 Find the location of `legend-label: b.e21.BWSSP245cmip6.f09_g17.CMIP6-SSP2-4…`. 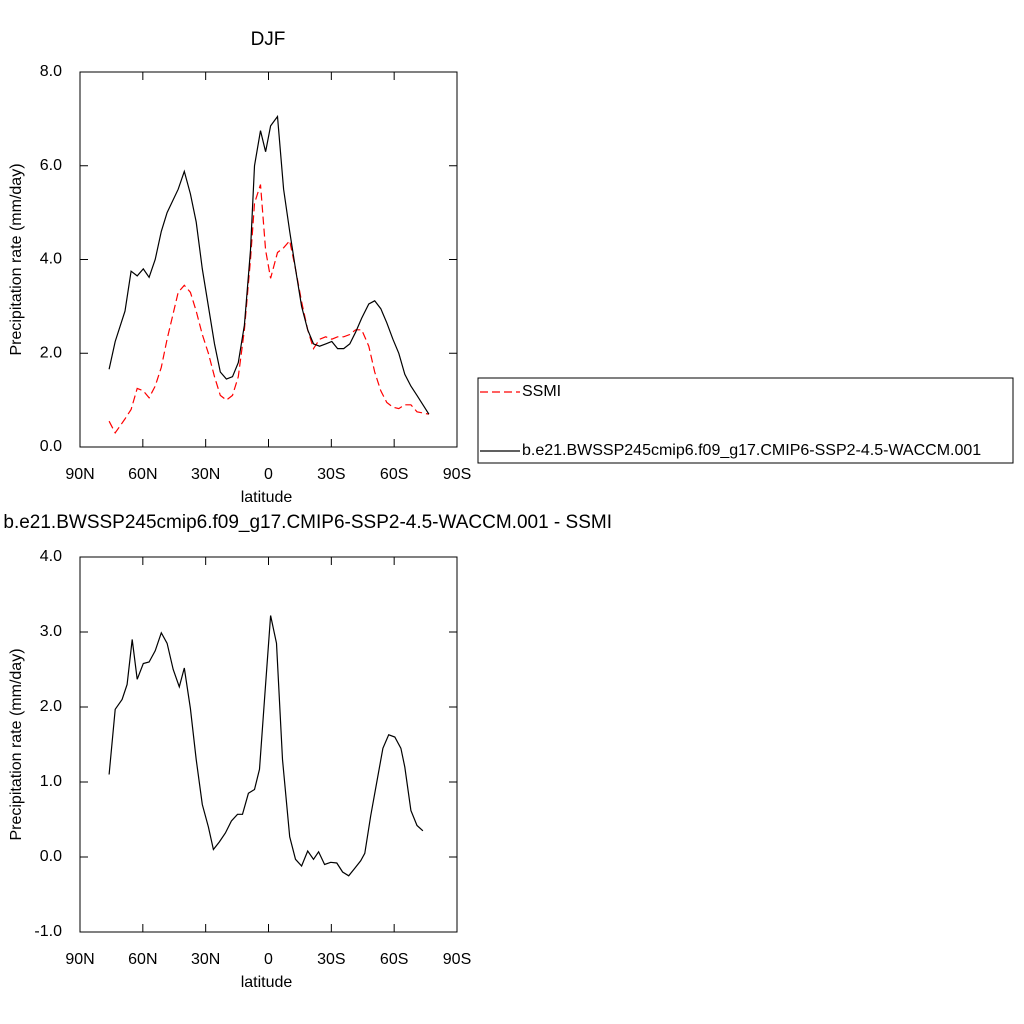

legend-label: b.e21.BWSSP245cmip6.f09_g17.CMIP6-SSP2-4… is located at coordinates (751, 450).